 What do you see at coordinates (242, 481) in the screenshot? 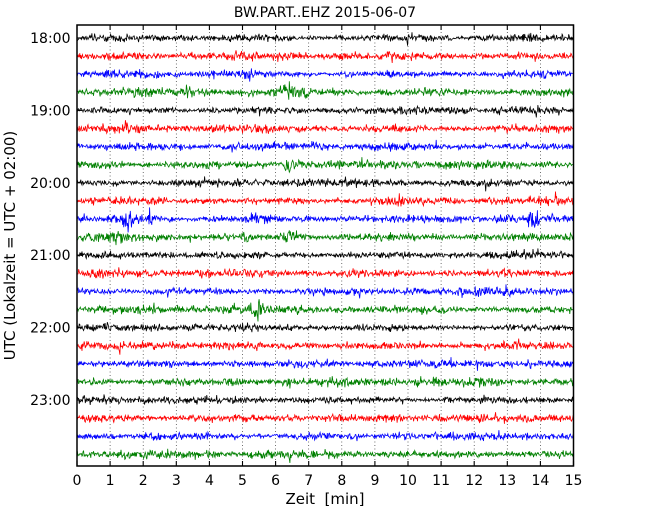
I see `x-tick-label: 5` at bounding box center [242, 481].